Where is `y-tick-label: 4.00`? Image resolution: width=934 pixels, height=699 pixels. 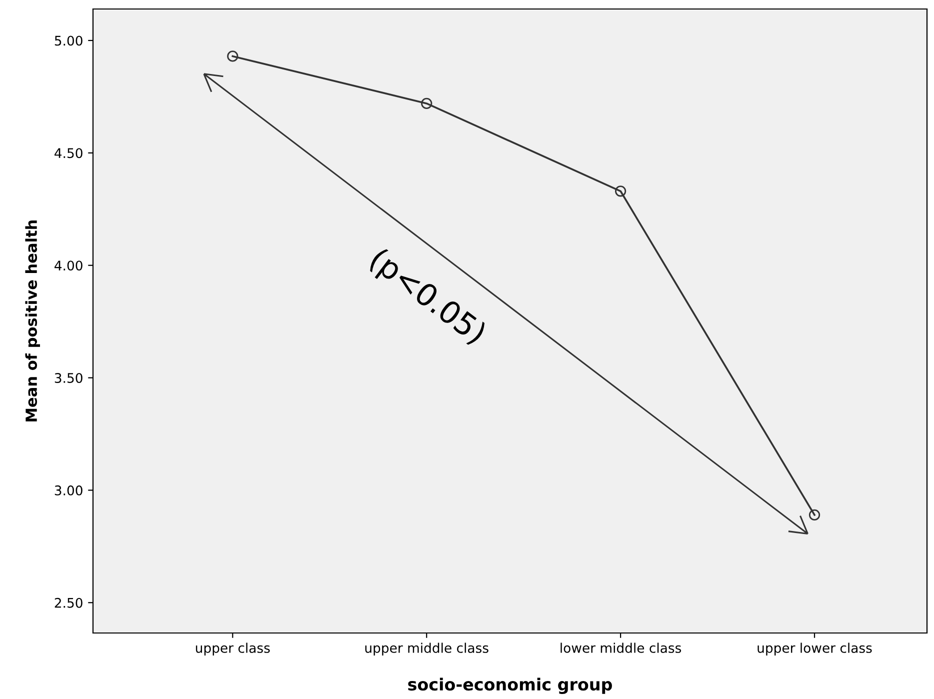
y-tick-label: 4.00 is located at coordinates (68, 265).